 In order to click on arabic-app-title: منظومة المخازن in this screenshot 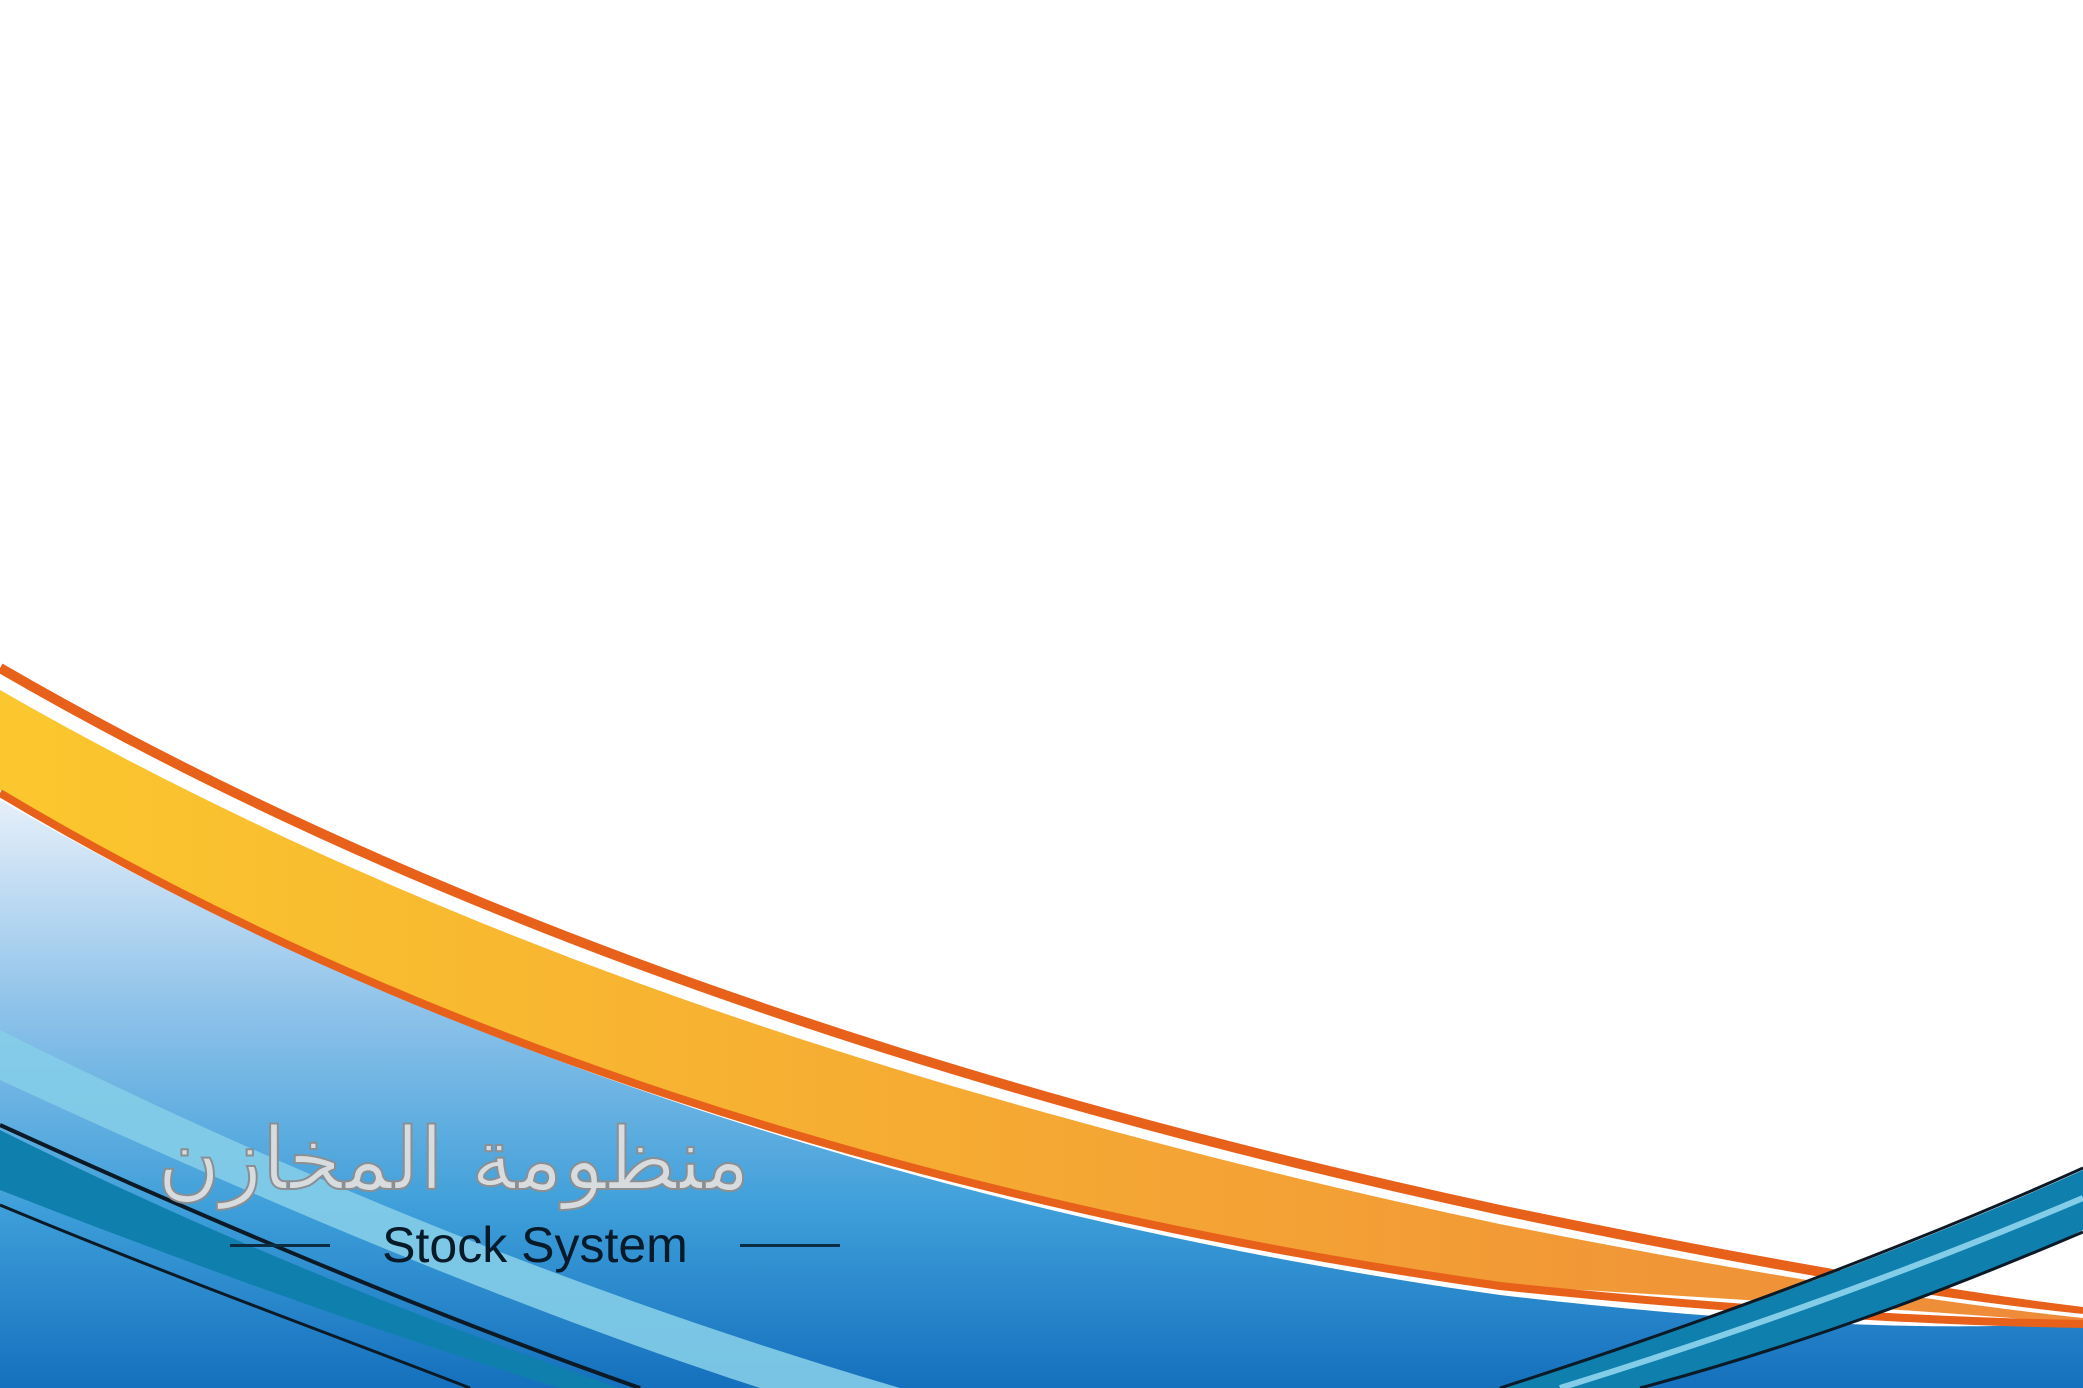, I will do `click(453, 1160)`.